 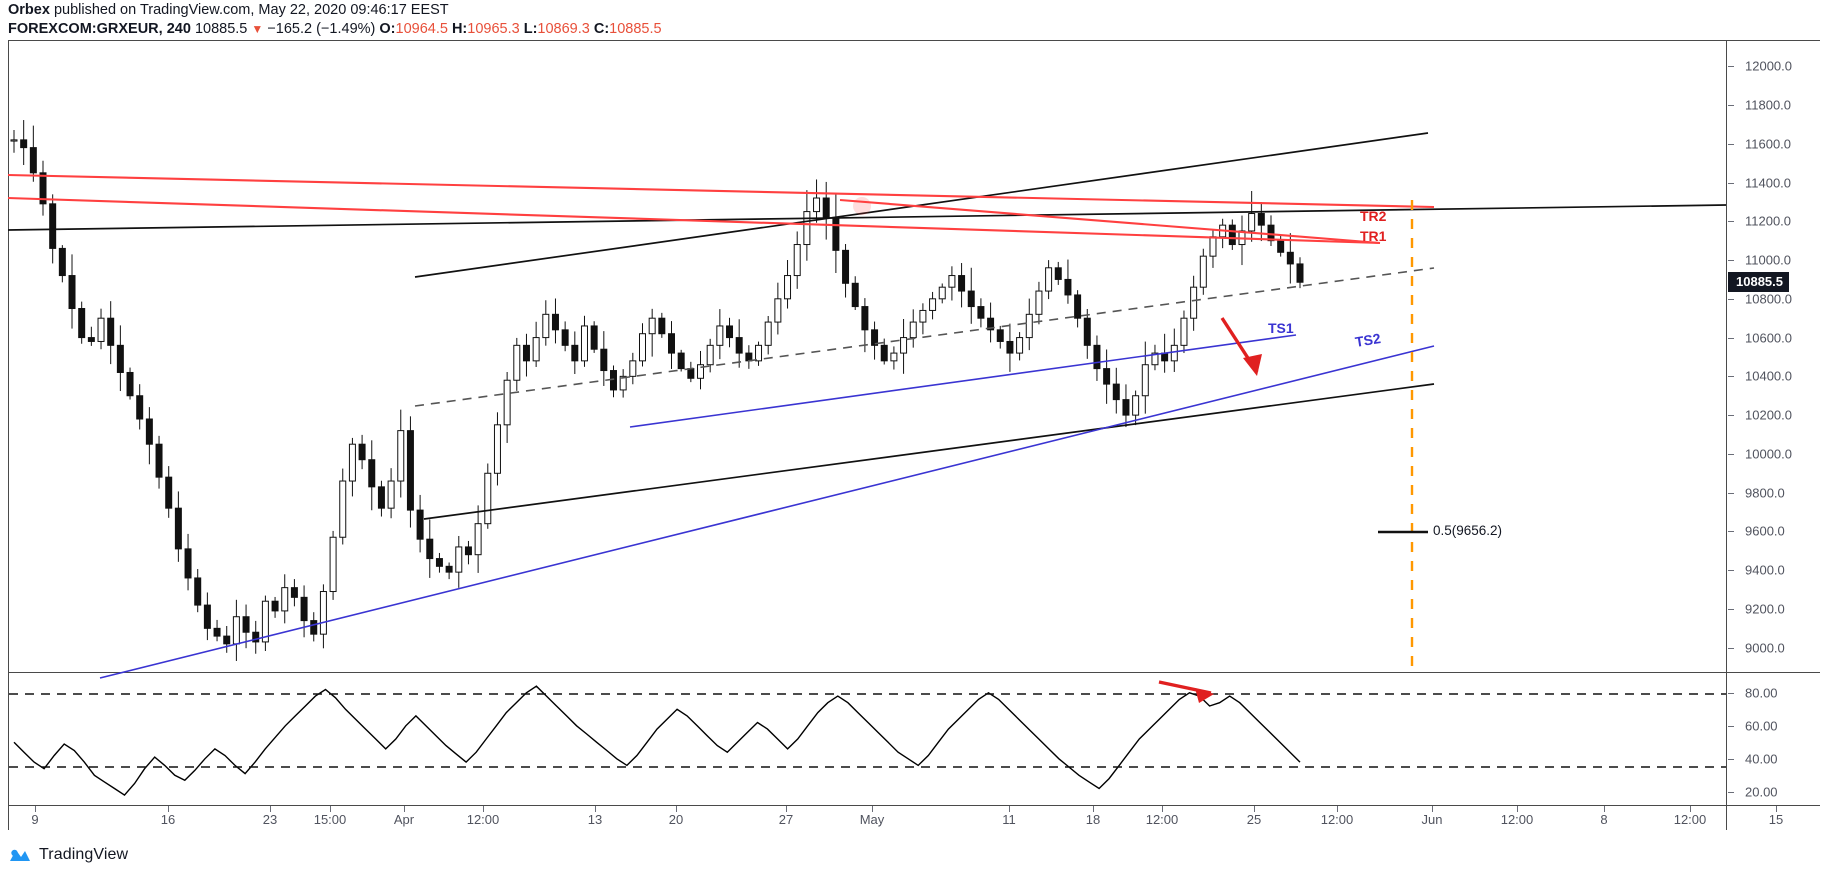 I want to click on down-arrow-icon, so click(x=1241, y=346).